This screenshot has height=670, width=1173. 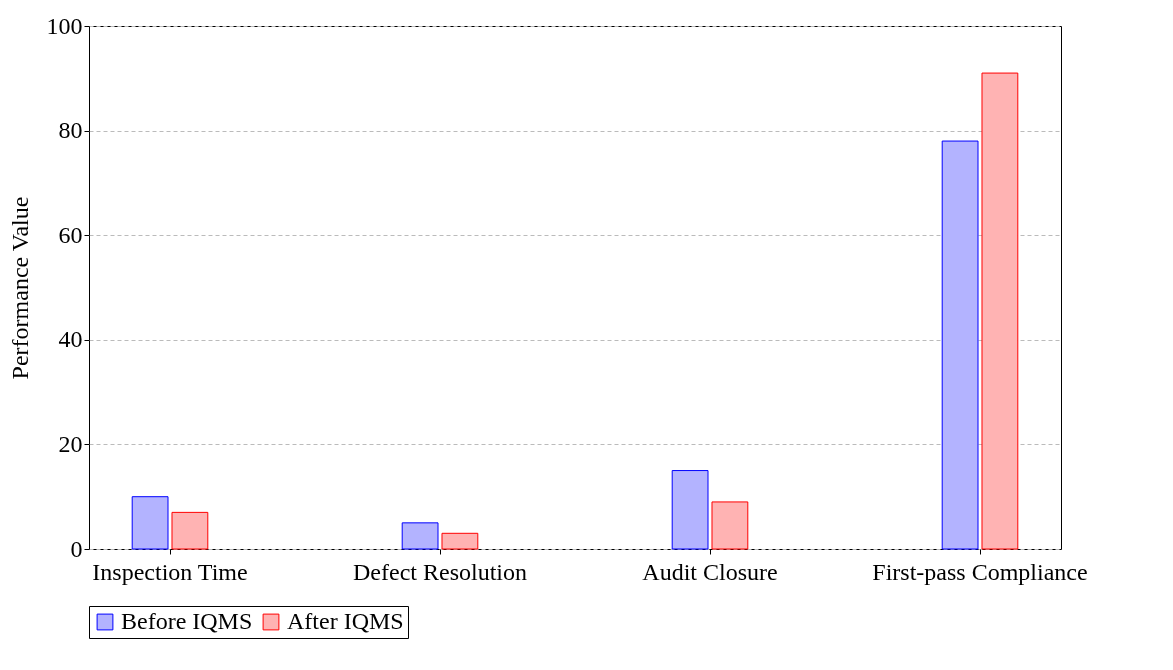 I want to click on legend-label: Before IQMS, so click(x=187, y=621).